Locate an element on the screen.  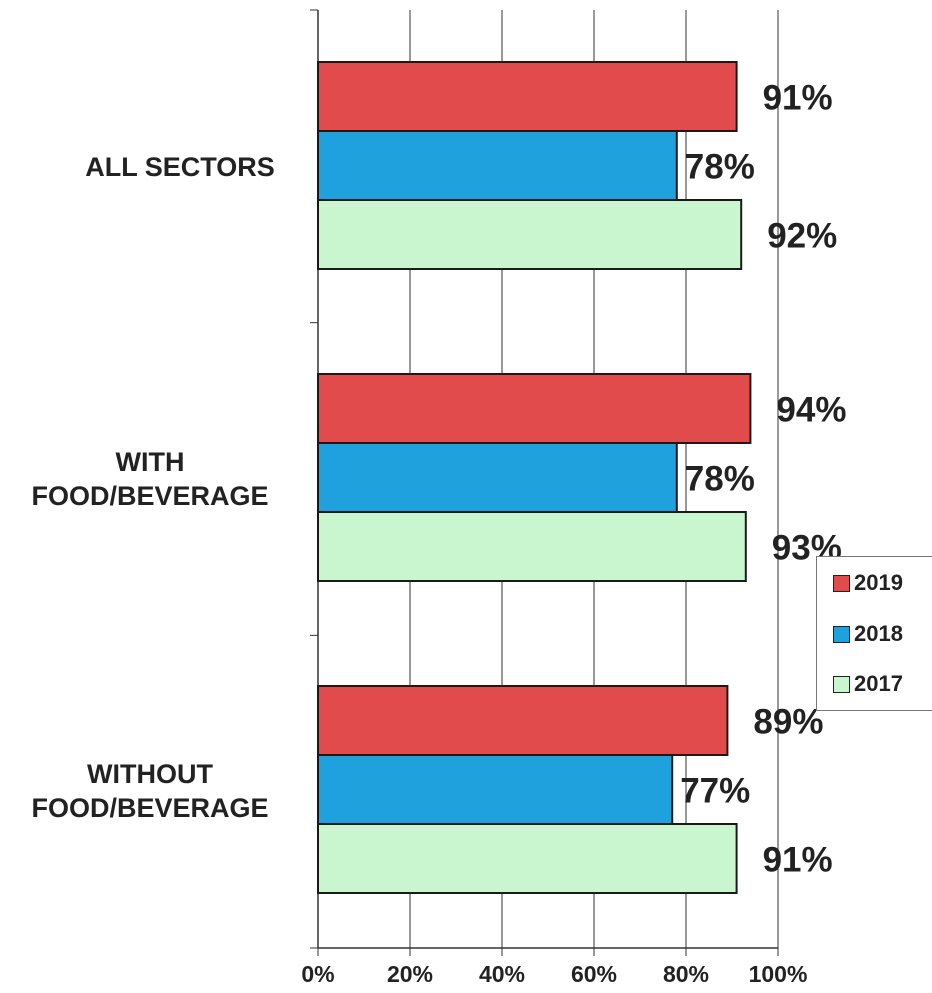
legend-label-2017: 2017 is located at coordinates (878, 683).